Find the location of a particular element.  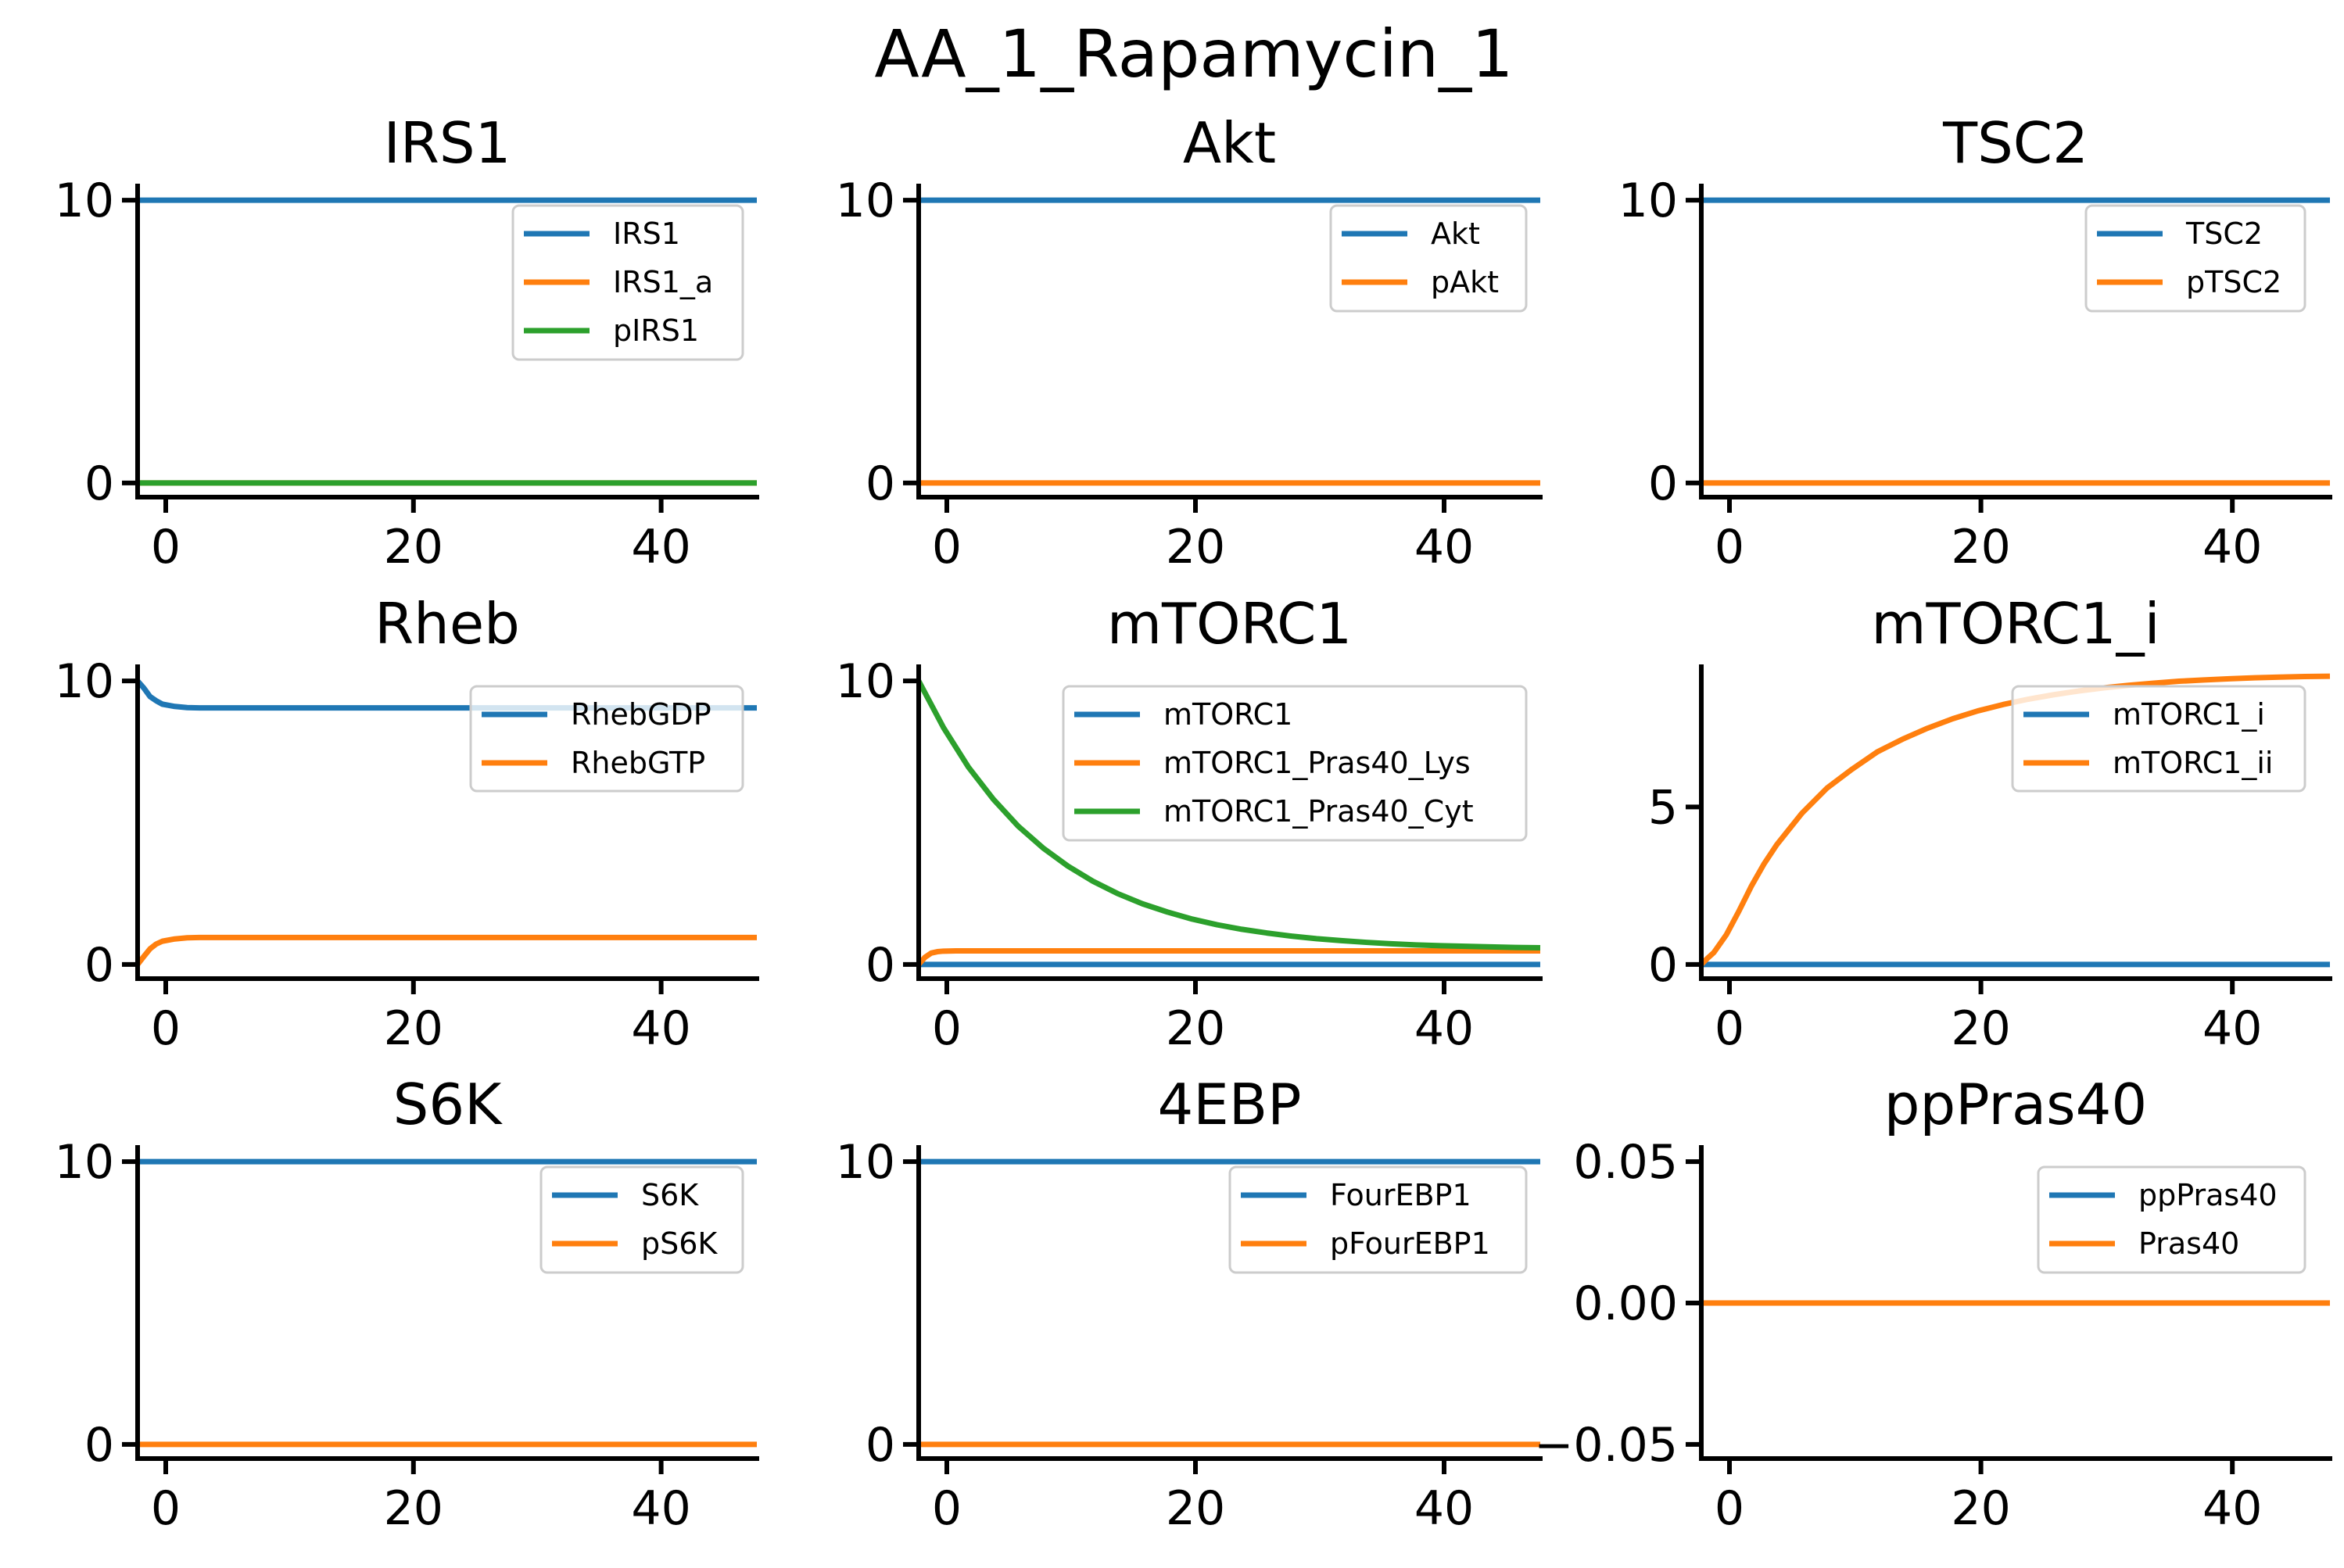

legend: TSC2 pTSC2 is located at coordinates (2195, 258).